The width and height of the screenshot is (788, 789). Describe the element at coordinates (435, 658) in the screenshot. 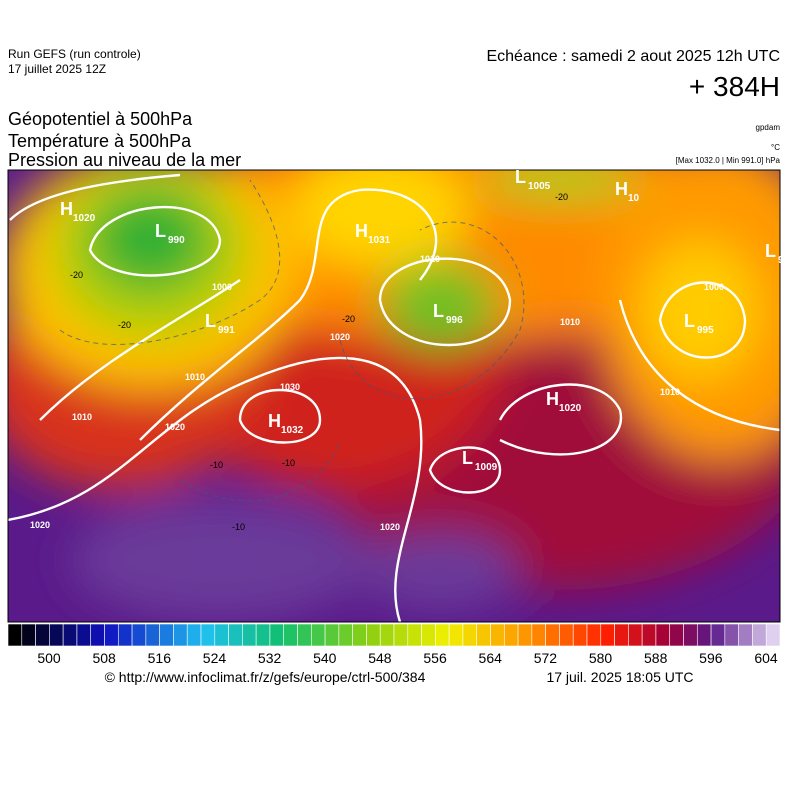

I see `colorbar-tick-label: 556` at that location.